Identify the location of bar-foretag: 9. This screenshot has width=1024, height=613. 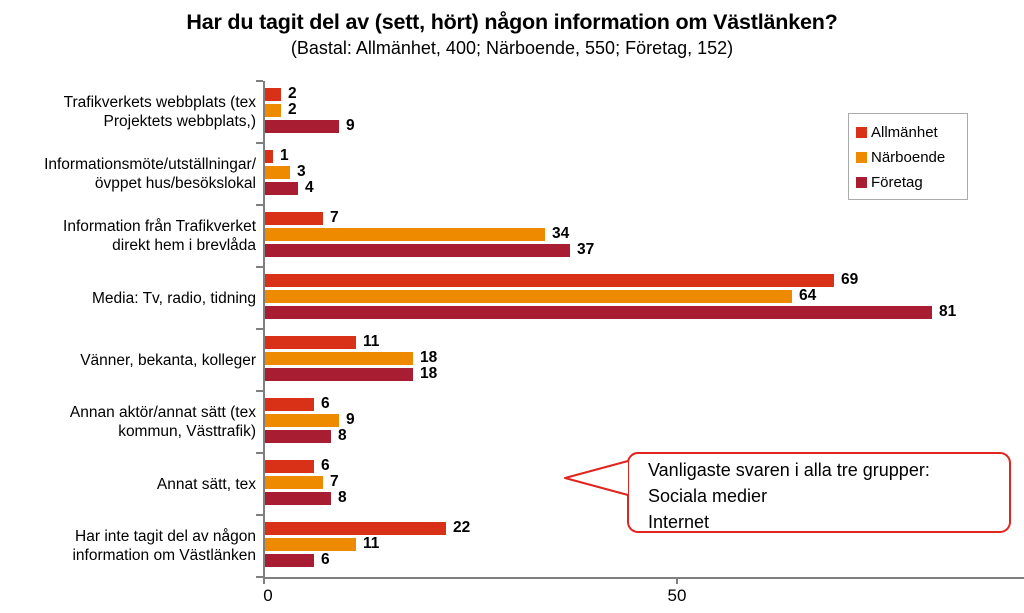
(310, 125).